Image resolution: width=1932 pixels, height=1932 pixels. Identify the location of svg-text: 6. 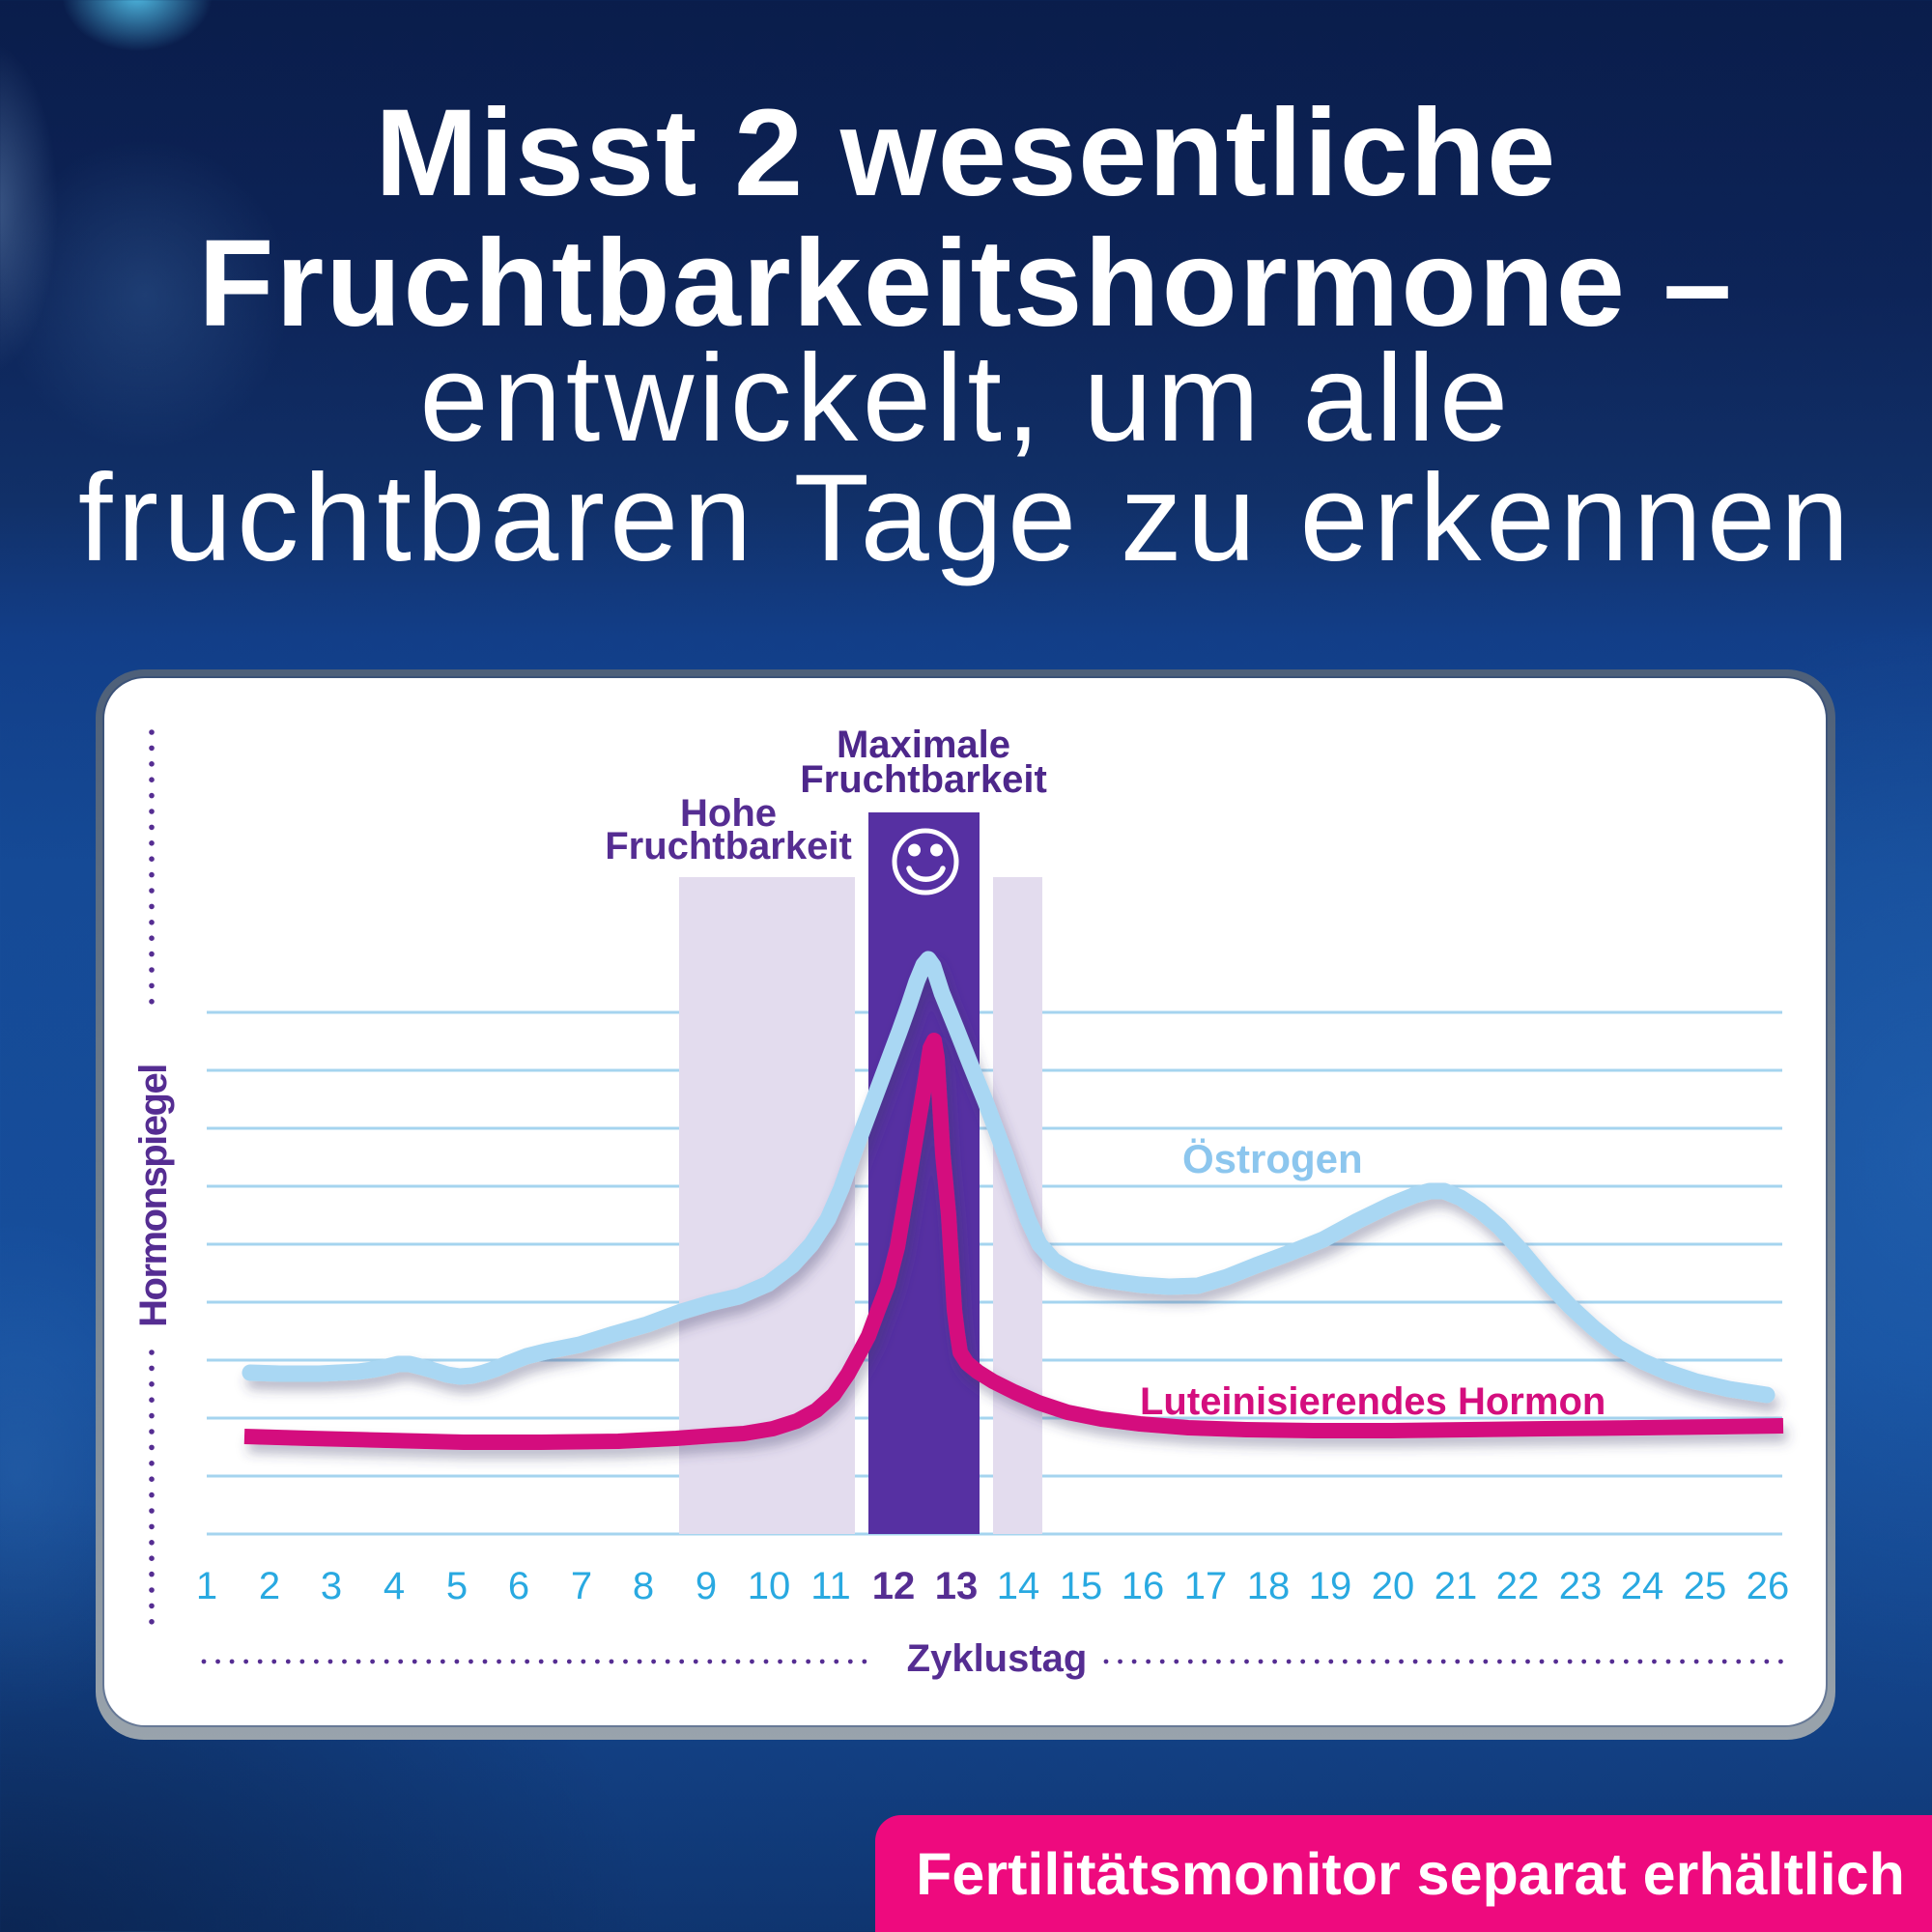
(518, 1586).